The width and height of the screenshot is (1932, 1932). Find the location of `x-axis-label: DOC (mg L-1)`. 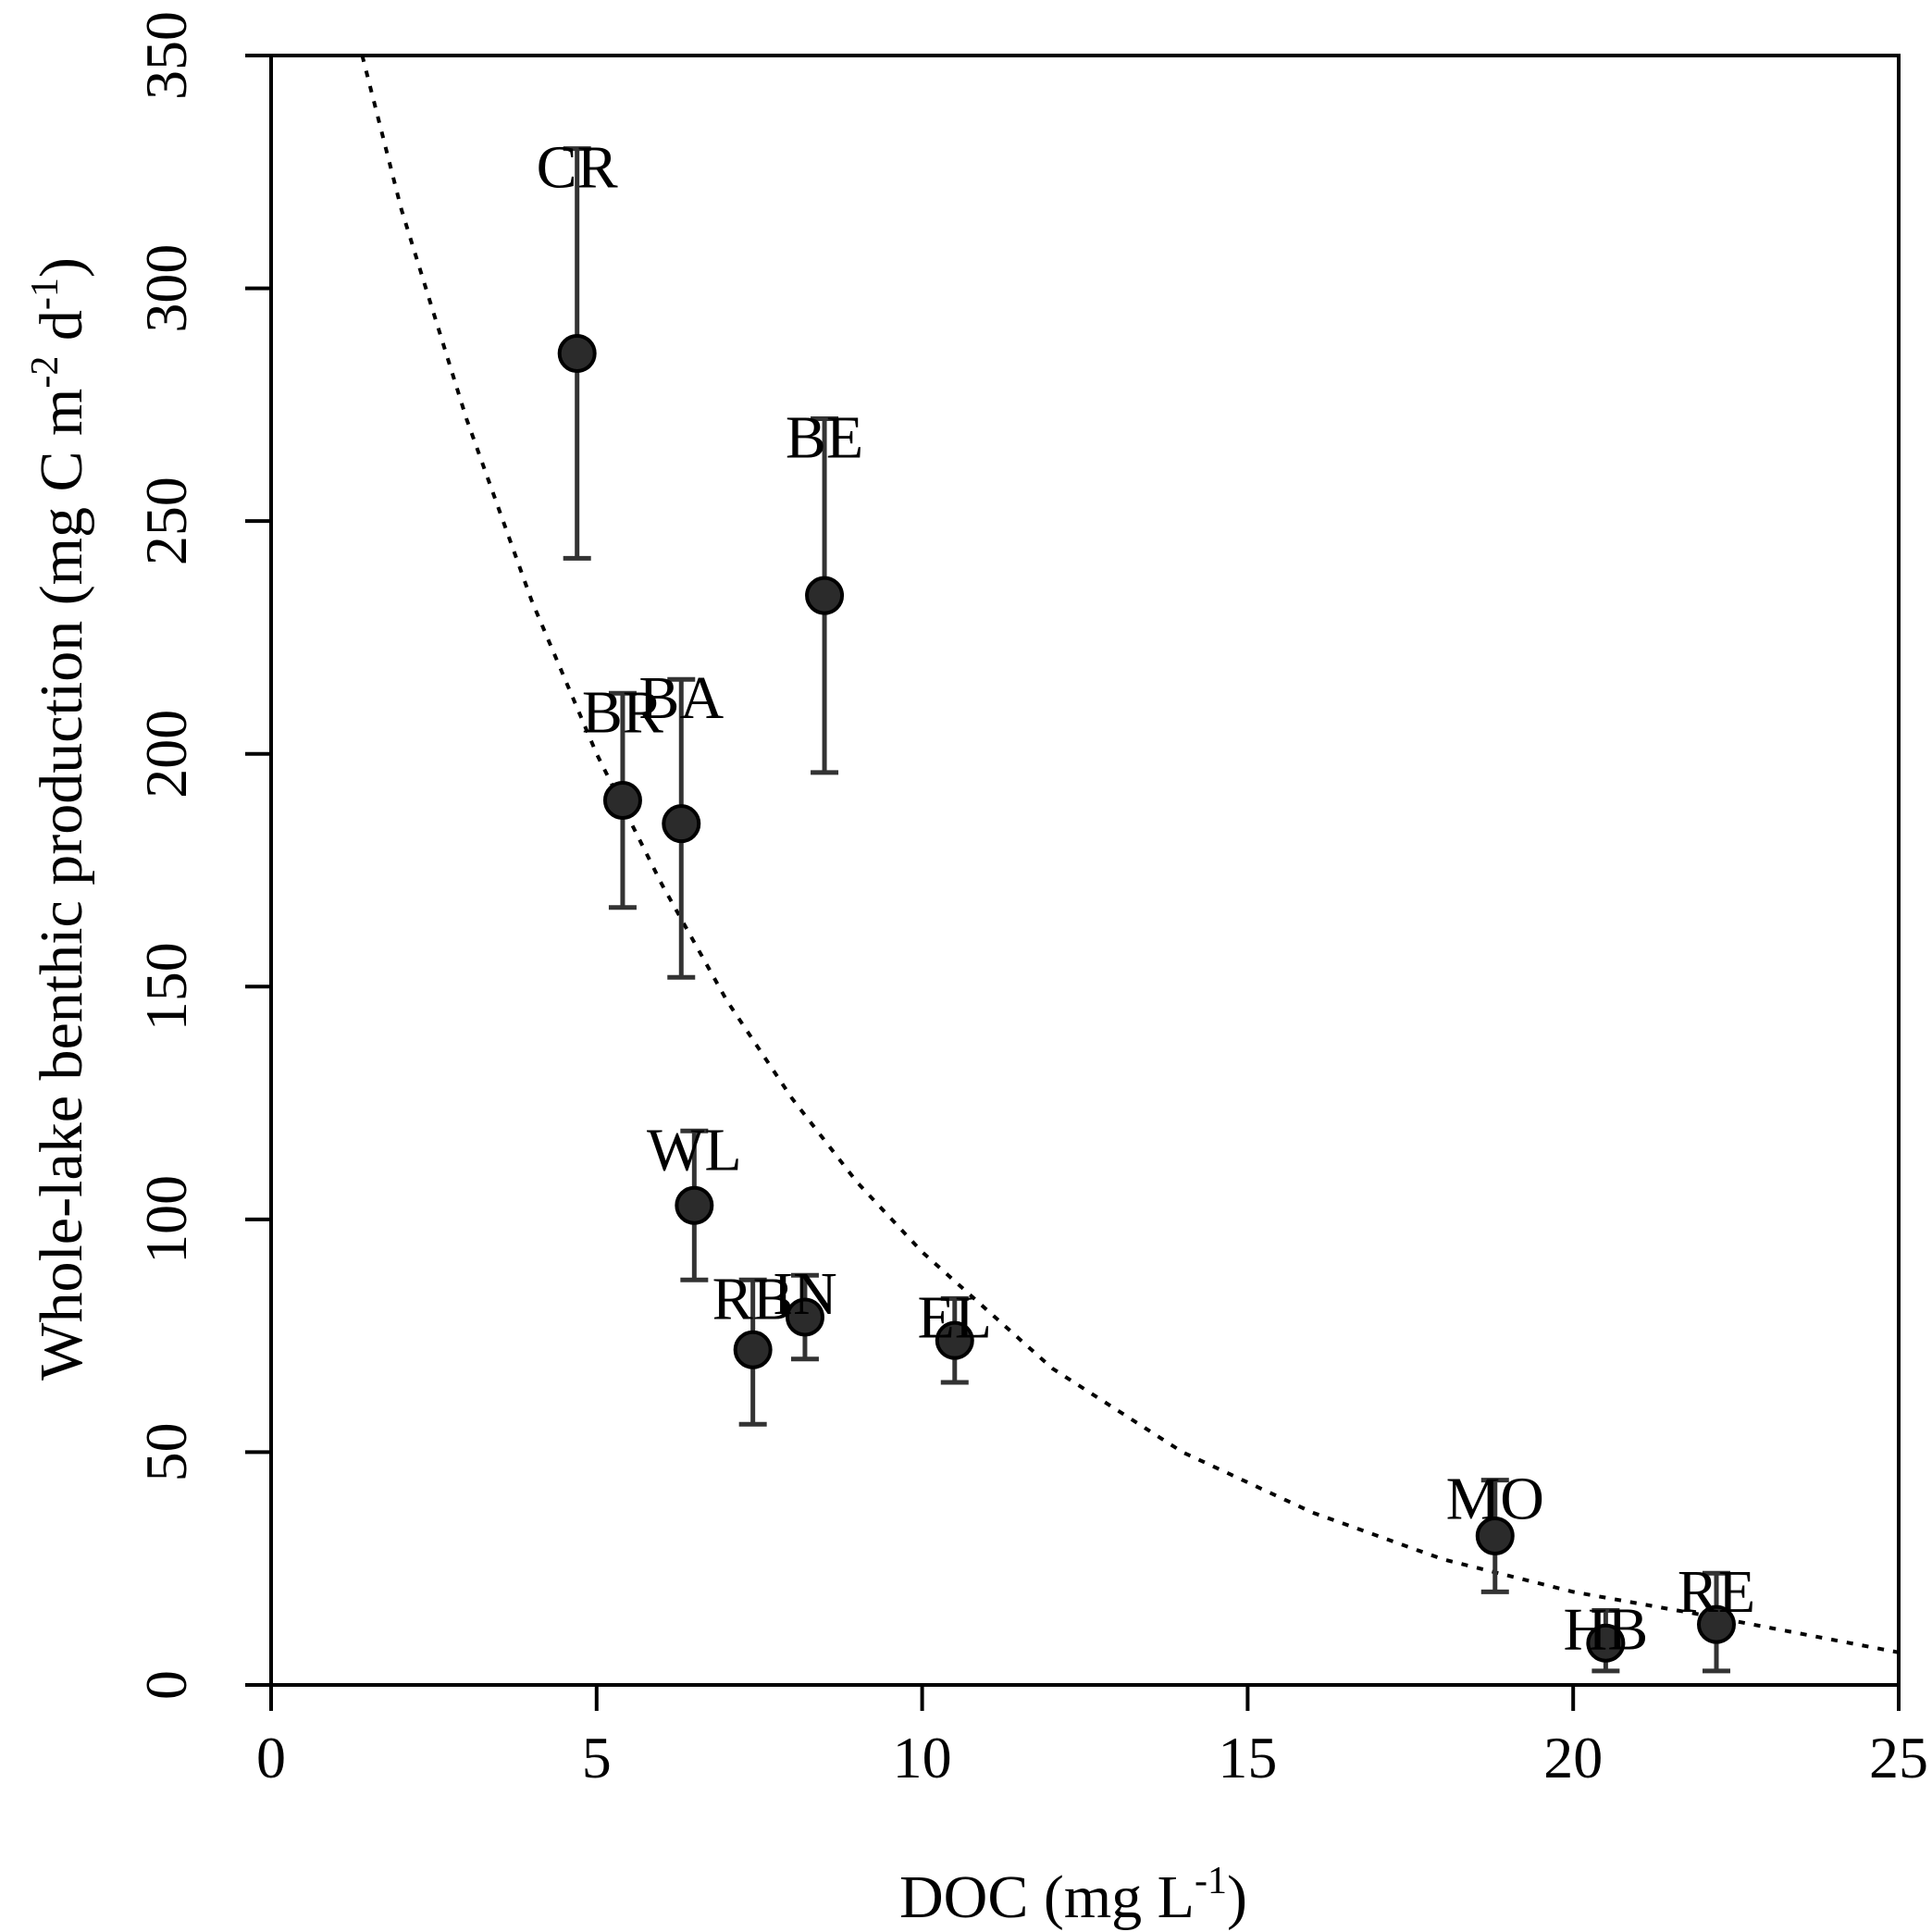

x-axis-label: DOC (mg L-1) is located at coordinates (1073, 1896).